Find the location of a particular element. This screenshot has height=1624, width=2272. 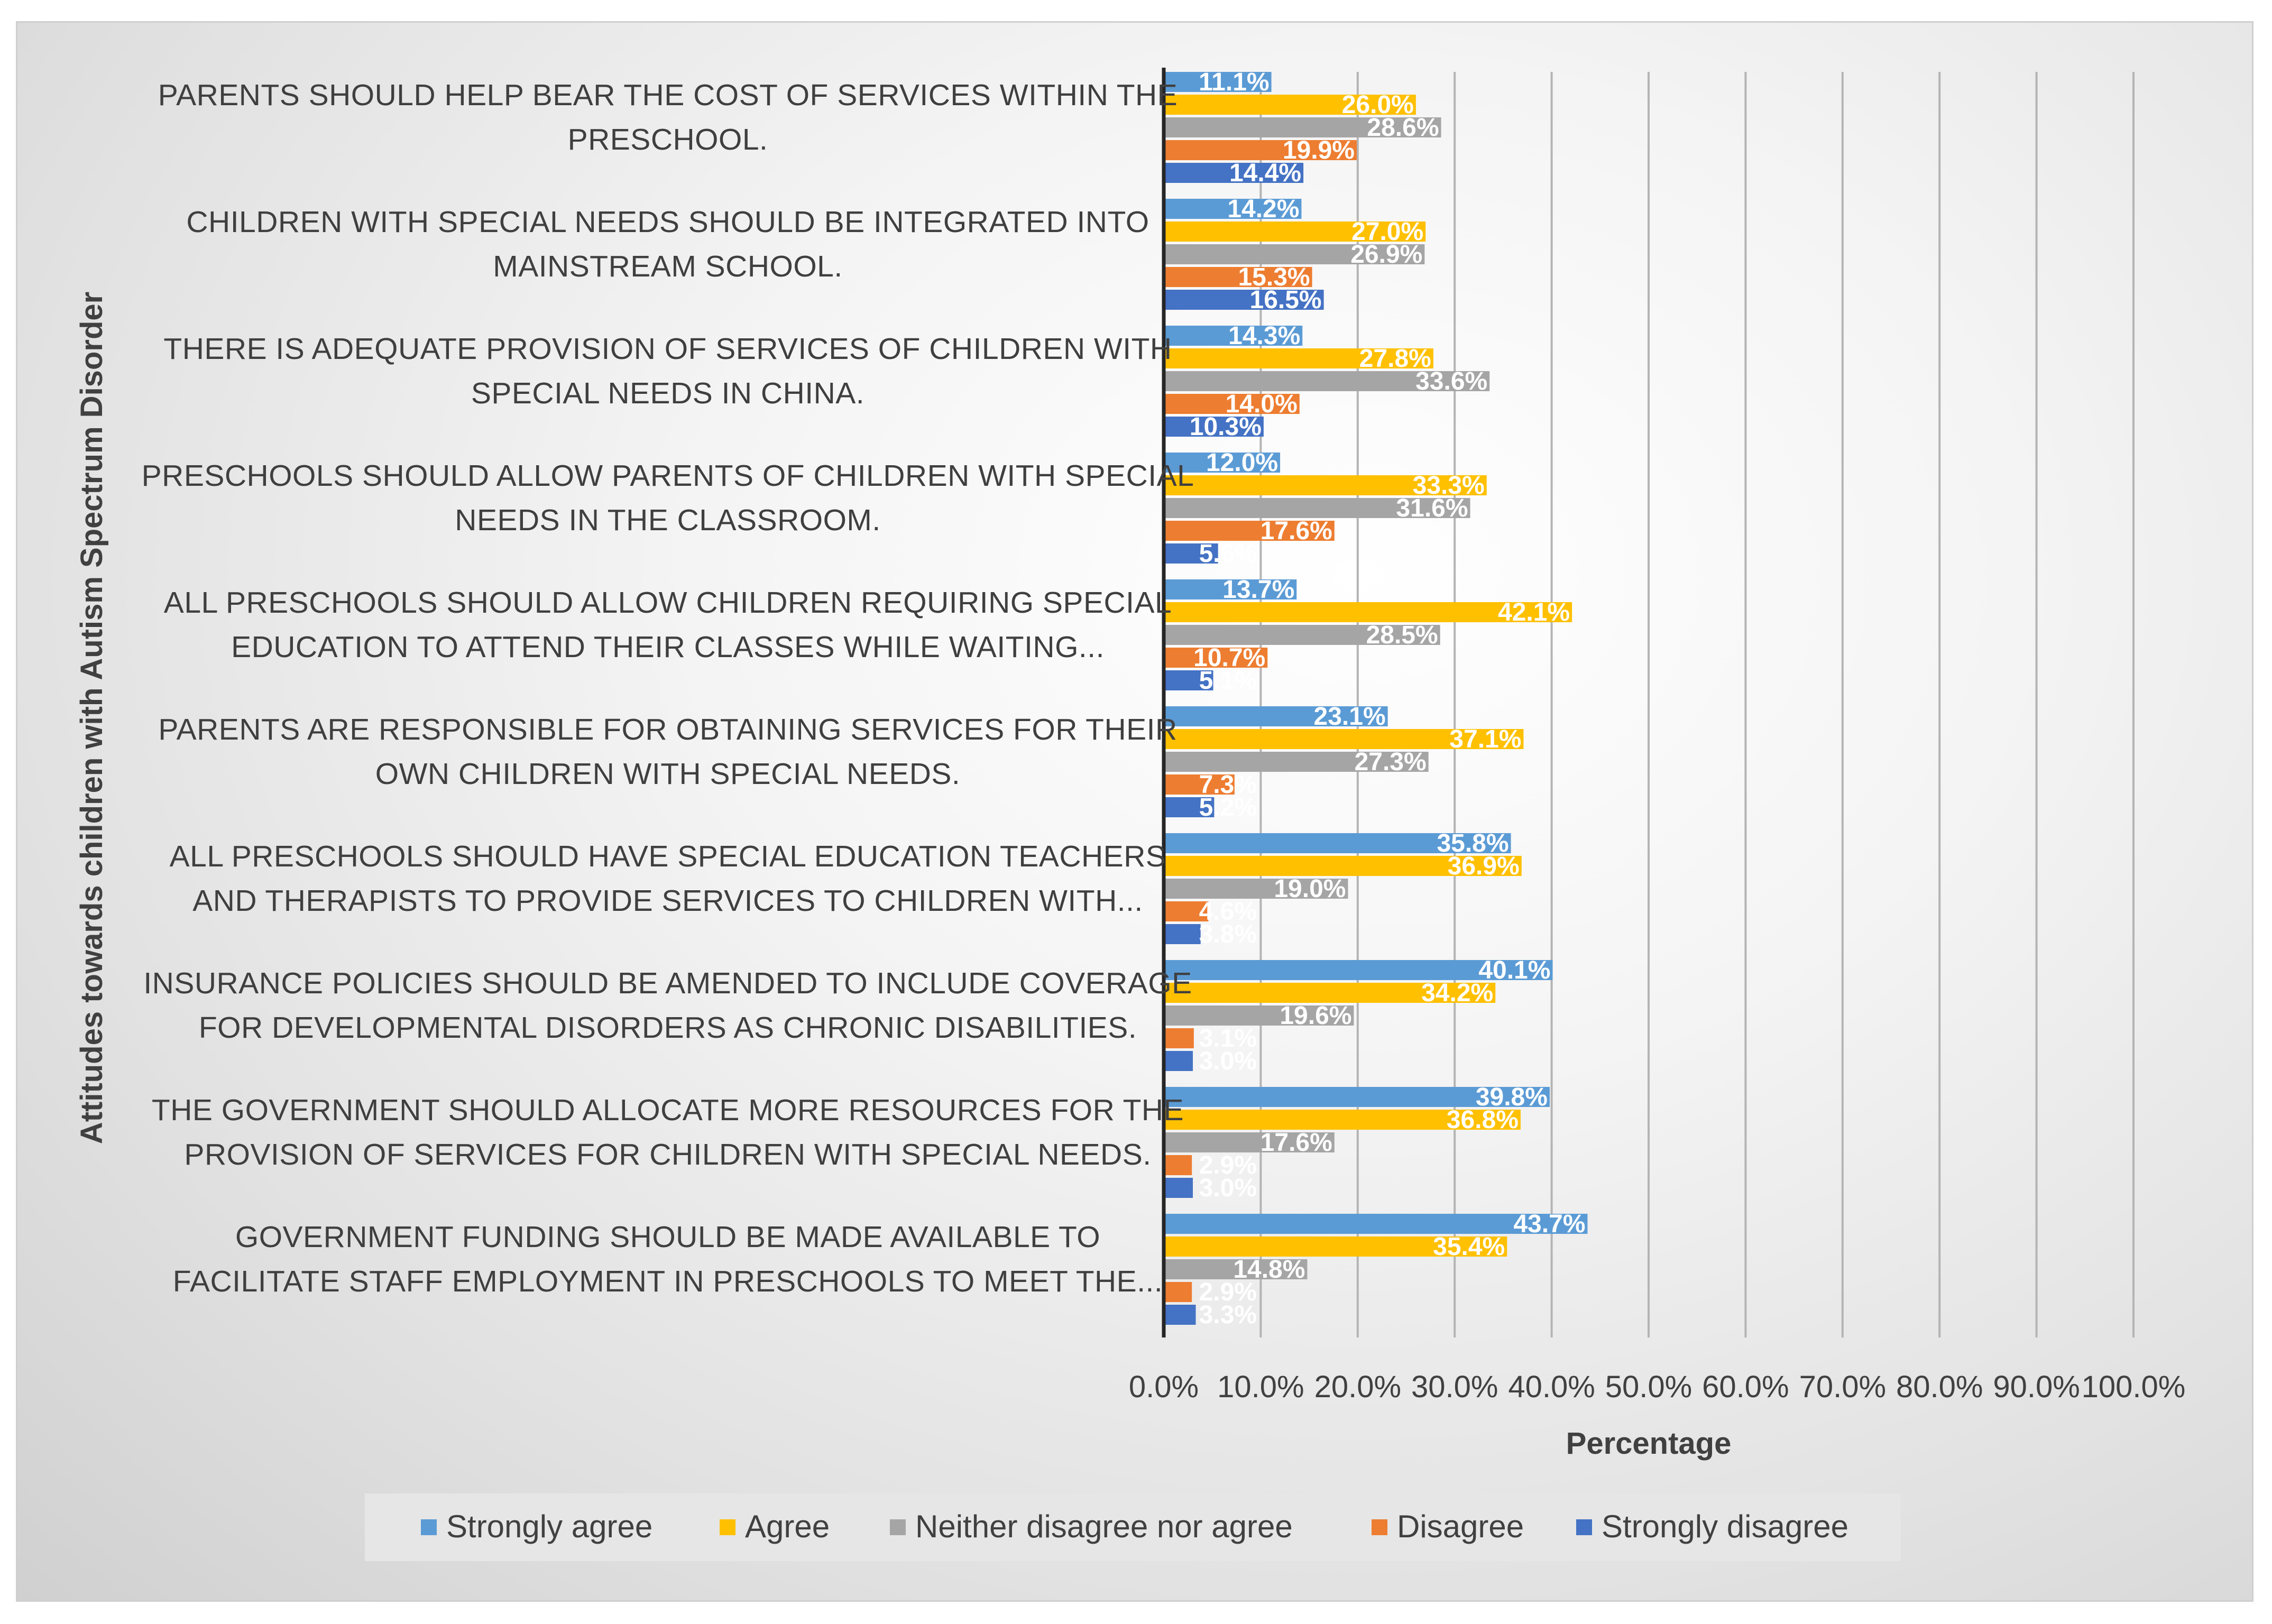

category-label: PRESCHOOL. is located at coordinates (668, 139).